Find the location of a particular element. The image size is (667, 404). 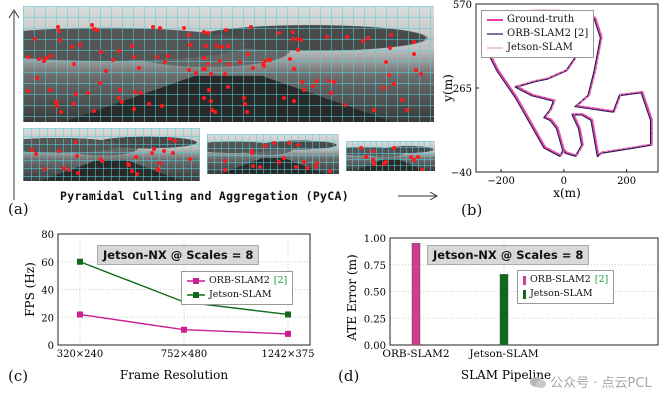

fps-y-tick-label: 60 is located at coordinates (47, 263).